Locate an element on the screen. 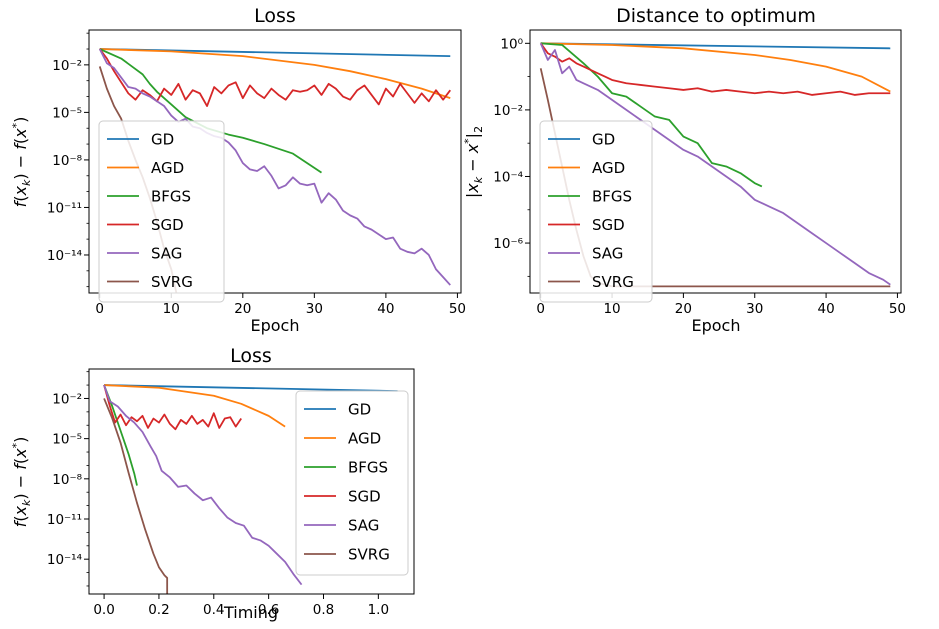 The image size is (939, 629). plot-frame is located at coordinates (251, 481).